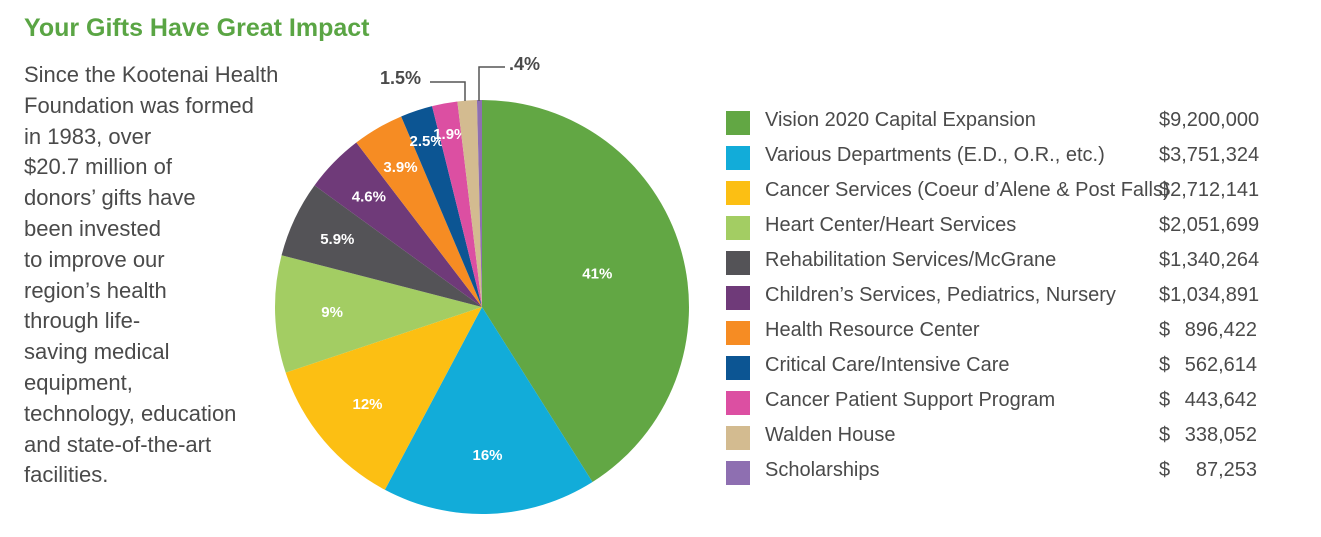 The width and height of the screenshot is (1321, 537). What do you see at coordinates (95, 290) in the screenshot?
I see `intro-line: region’s health` at bounding box center [95, 290].